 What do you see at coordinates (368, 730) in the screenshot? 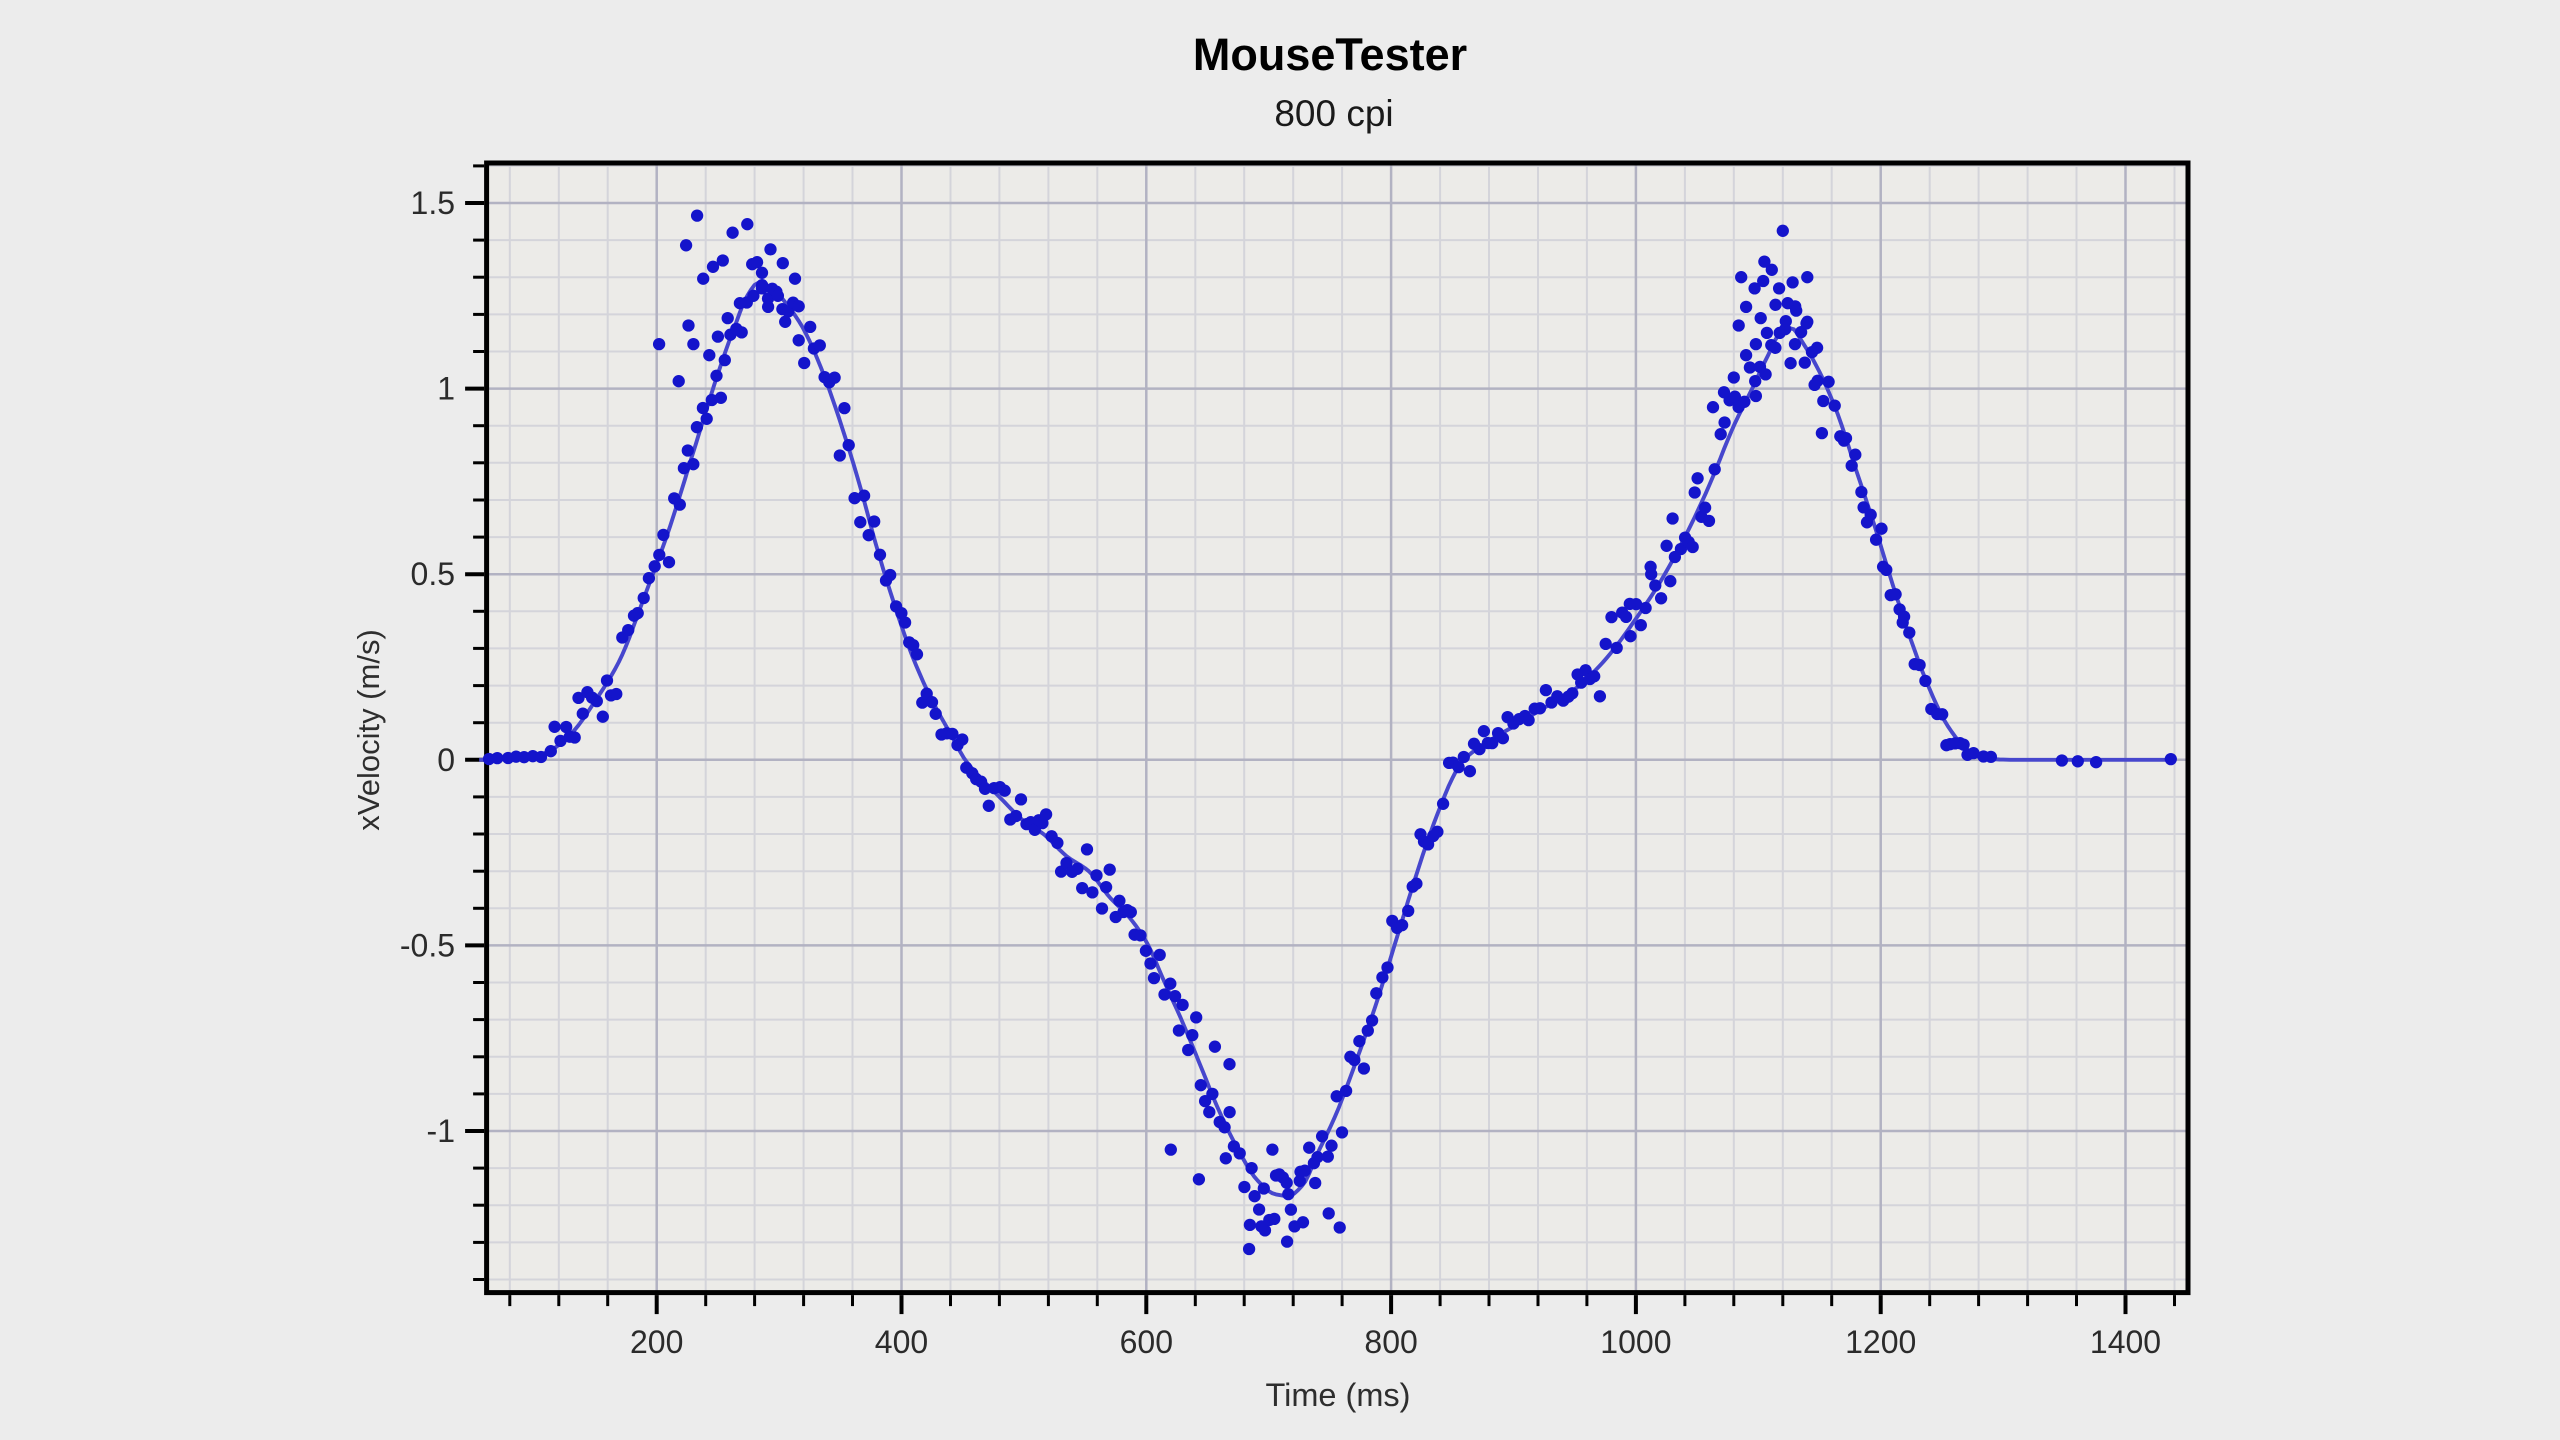
I see `svg-text: xVelocity (m/s)` at bounding box center [368, 730].